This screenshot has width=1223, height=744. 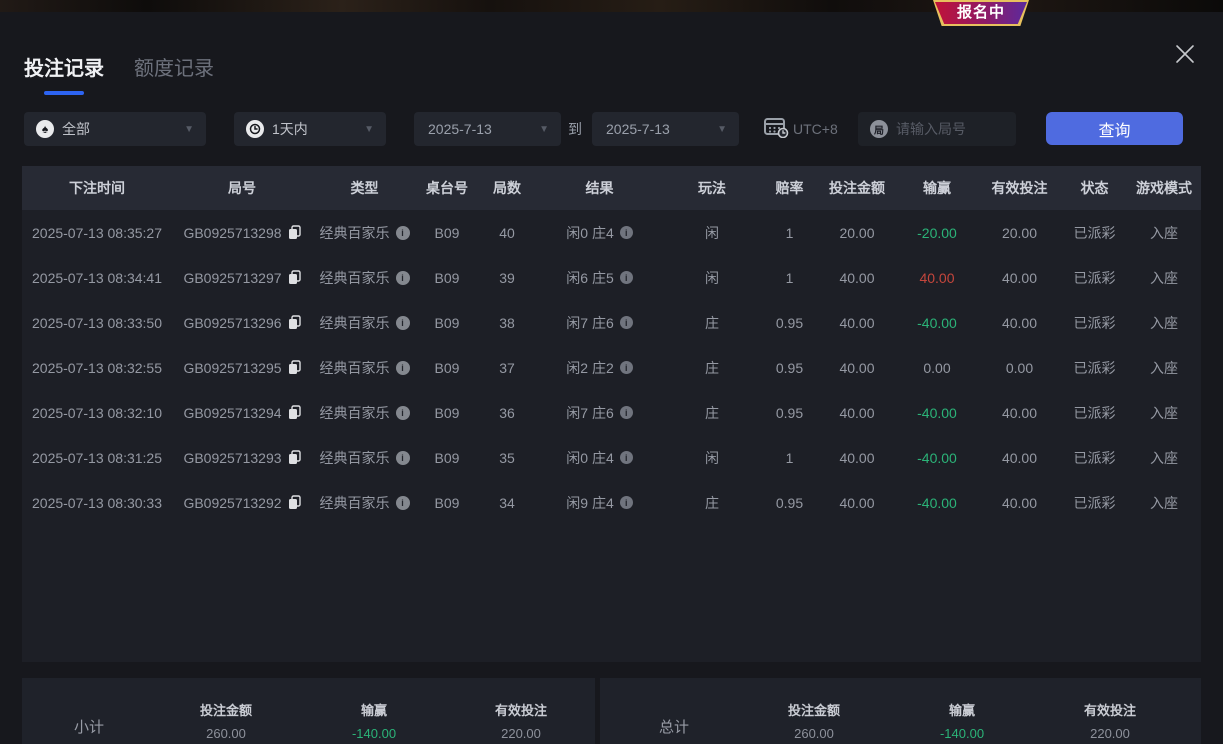 What do you see at coordinates (232, 367) in the screenshot?
I see `round-id: GB0925713295` at bounding box center [232, 367].